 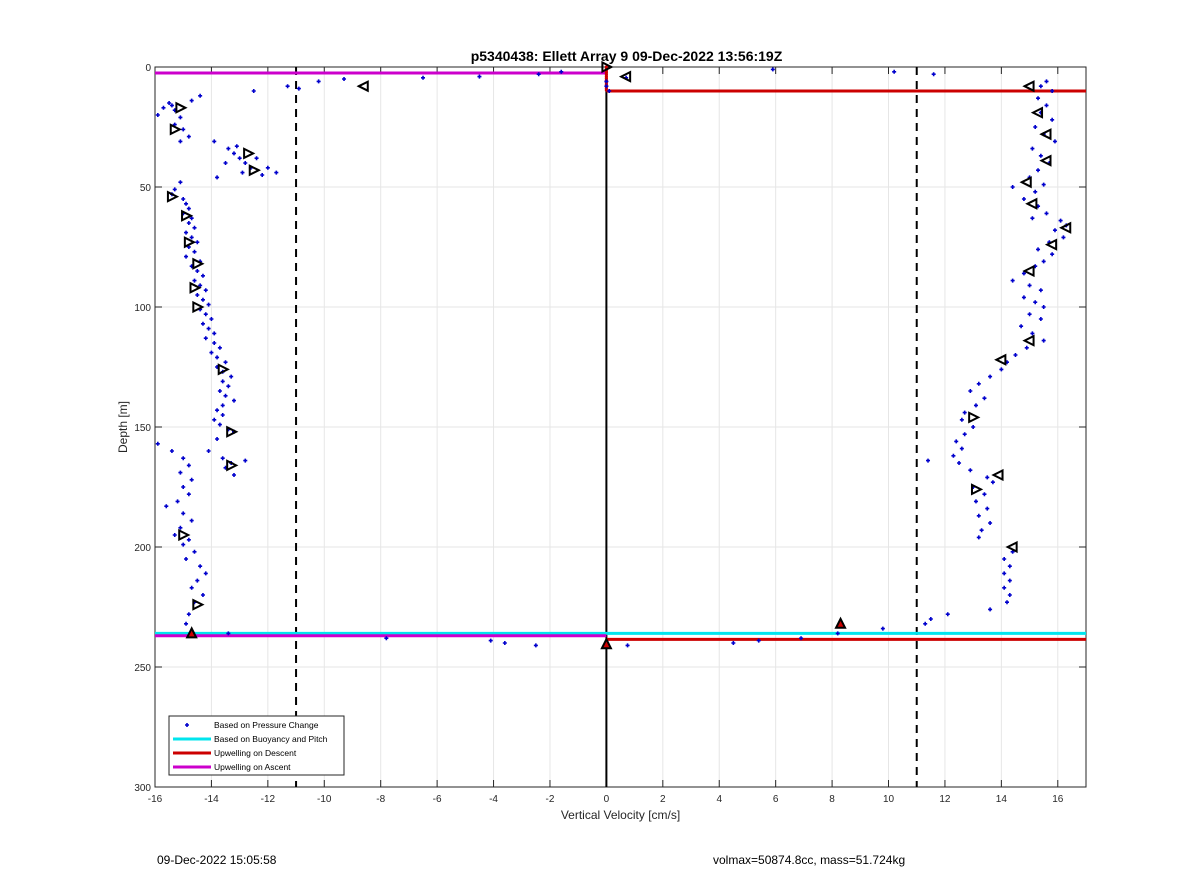 I want to click on x-tick-label: 14, so click(x=1002, y=799).